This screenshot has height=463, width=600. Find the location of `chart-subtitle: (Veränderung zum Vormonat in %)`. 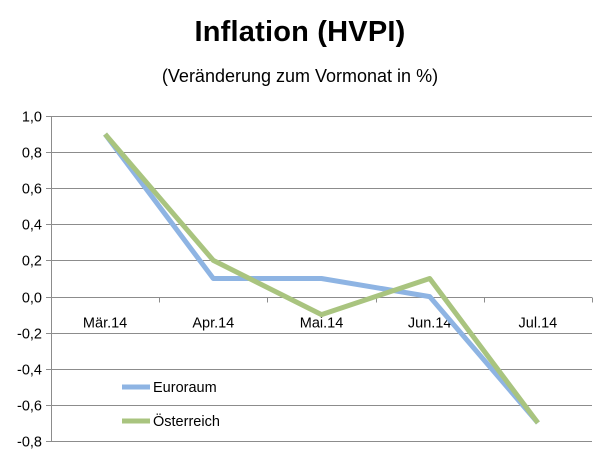

chart-subtitle: (Veränderung zum Vormonat in %) is located at coordinates (300, 76).